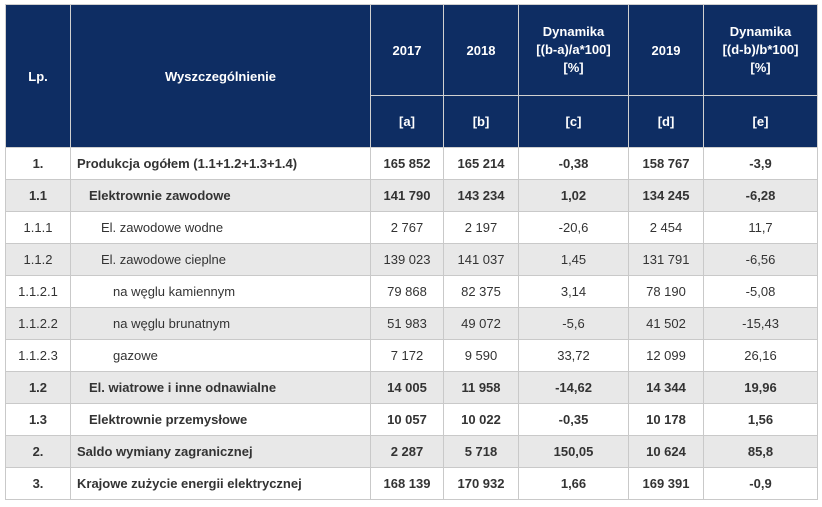  What do you see at coordinates (481, 419) in the screenshot?
I see `cell-value: 10 022` at bounding box center [481, 419].